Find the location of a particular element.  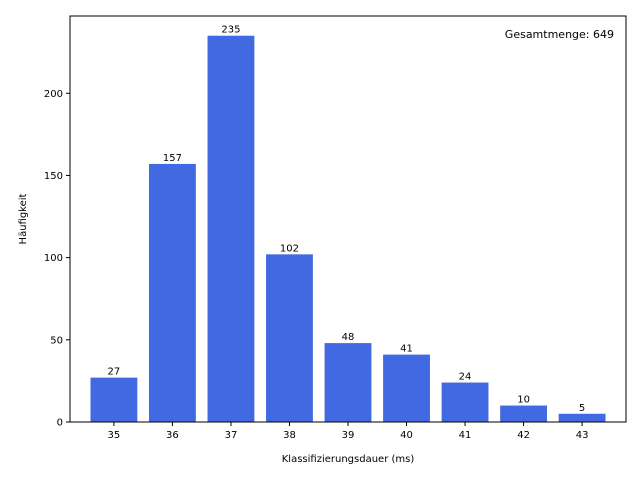

y-tick-label: 150 is located at coordinates (53, 176).